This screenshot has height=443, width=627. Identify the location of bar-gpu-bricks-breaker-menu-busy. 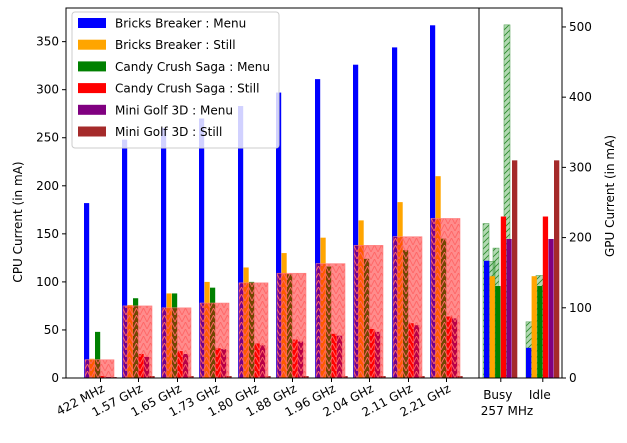
(487, 319).